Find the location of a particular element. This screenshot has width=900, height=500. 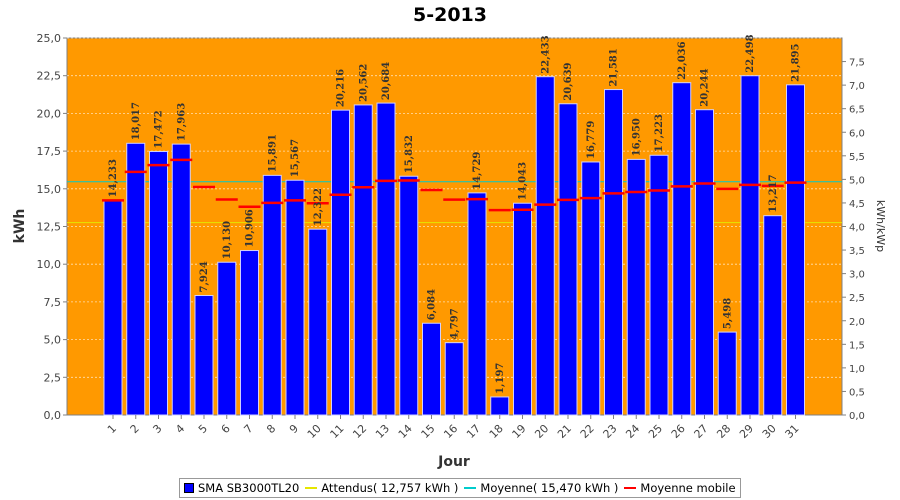

value-label-day-10: 12,322 is located at coordinates (318, 207).